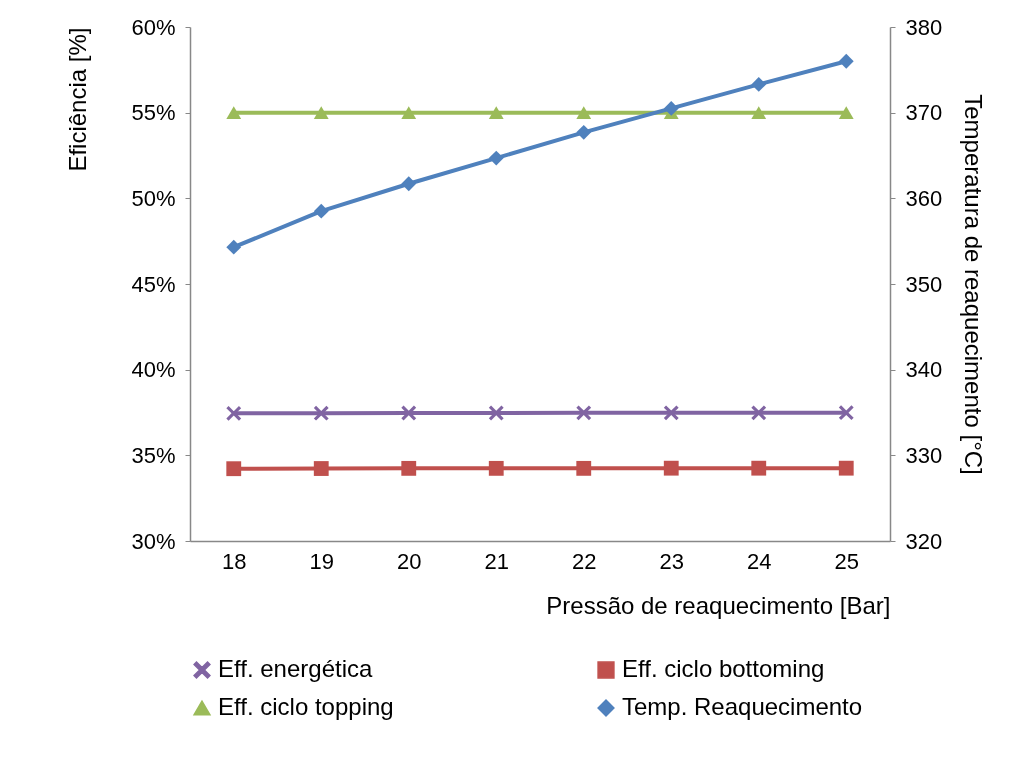 Image resolution: width=1034 pixels, height=760 pixels. I want to click on legend-label: Eff. ciclo topping, so click(306, 706).